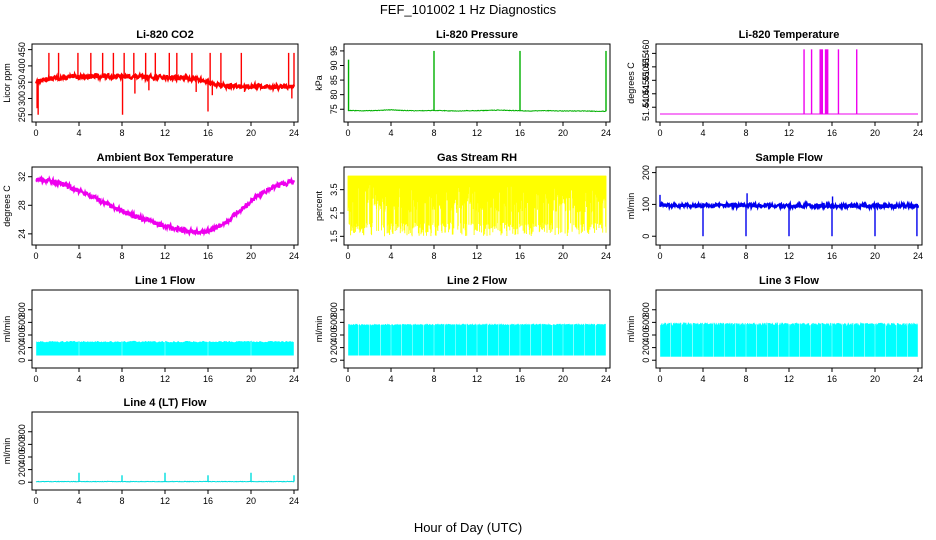 Image resolution: width=936 pixels, height=540 pixels. What do you see at coordinates (165, 83) in the screenshot?
I see `plot-frame` at bounding box center [165, 83].